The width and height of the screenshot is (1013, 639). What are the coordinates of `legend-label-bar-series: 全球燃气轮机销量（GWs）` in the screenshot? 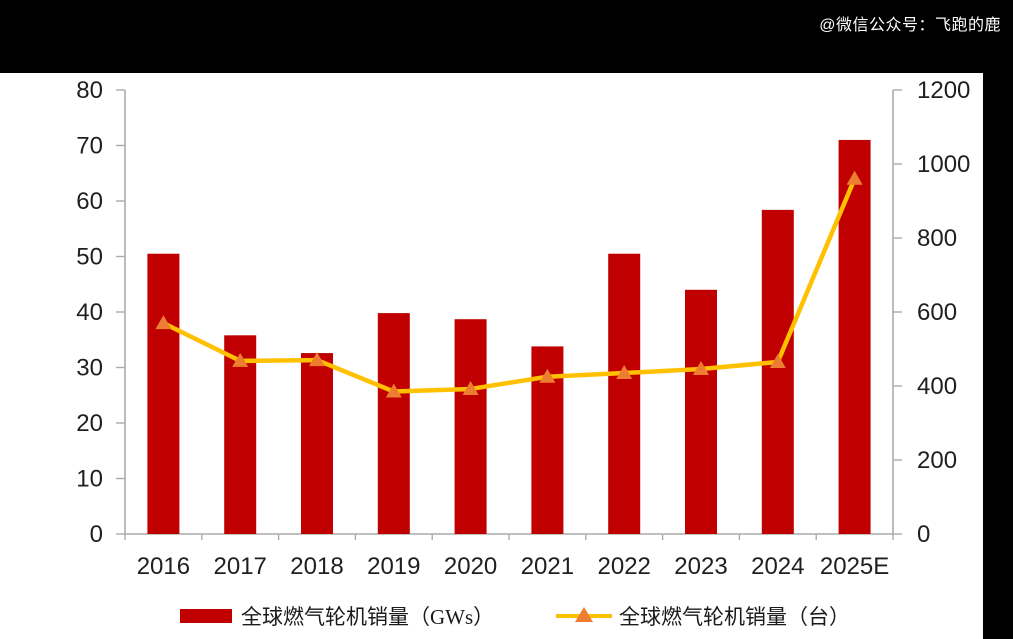 It's located at (368, 617).